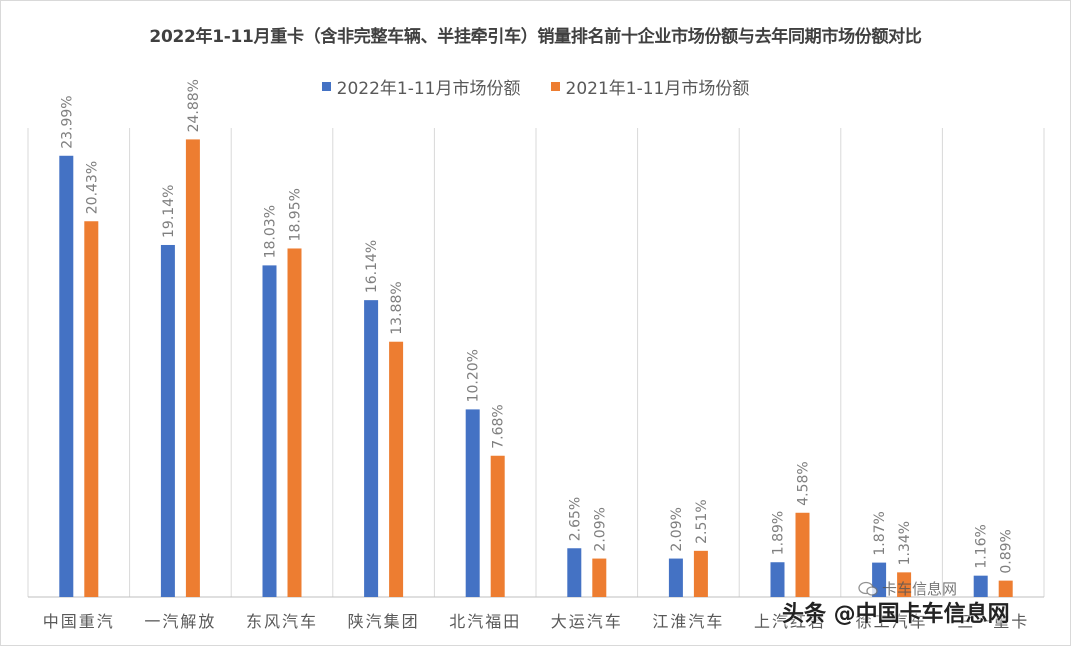 Image resolution: width=1071 pixels, height=646 pixels. What do you see at coordinates (790, 621) in the screenshot?
I see `x-tick-label-7: 上汽红岩` at bounding box center [790, 621].